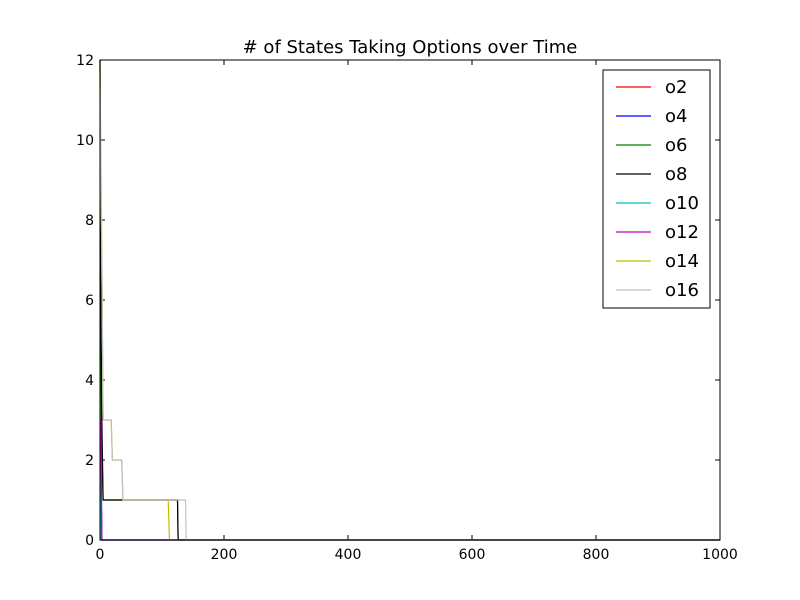  I want to click on legend-label: o6, so click(676, 145).